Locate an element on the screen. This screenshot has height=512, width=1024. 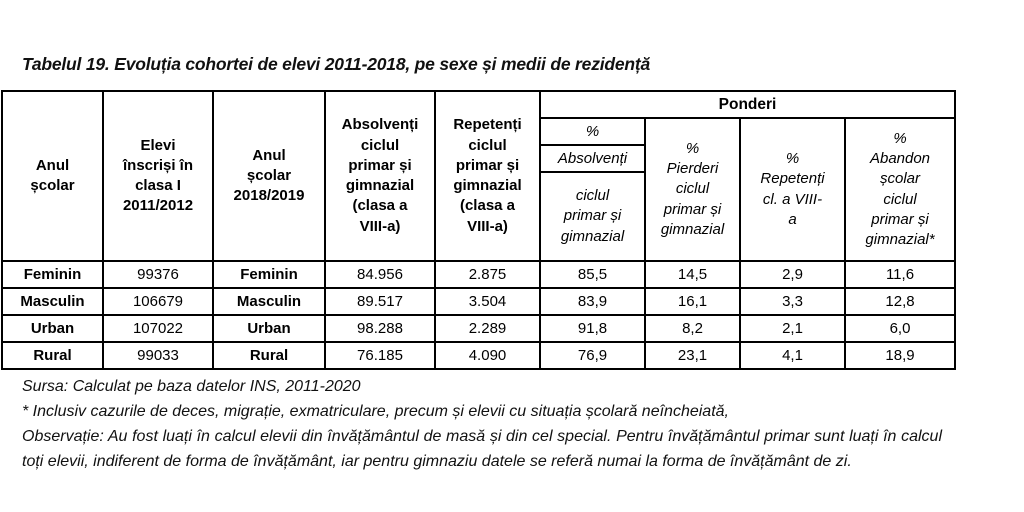
pct-absolventi-cell: 85,5 is located at coordinates (592, 274).